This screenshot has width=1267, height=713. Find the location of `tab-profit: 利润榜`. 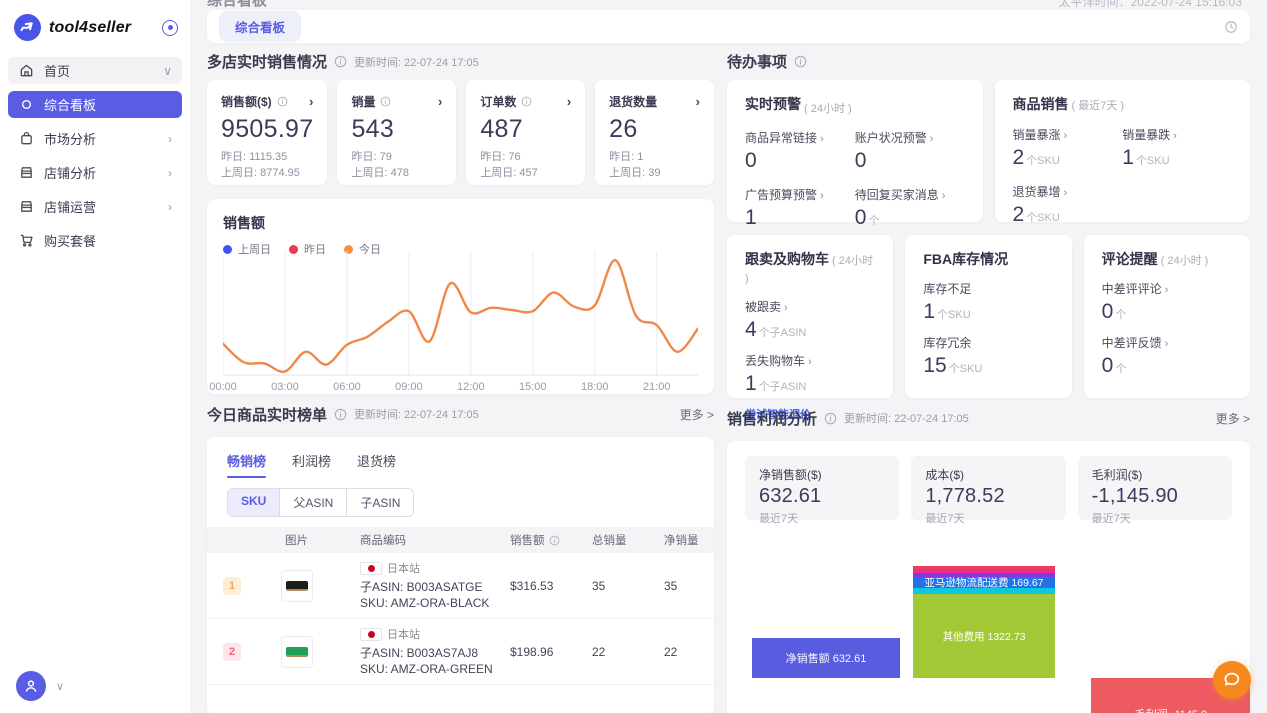

tab-profit: 利润榜 is located at coordinates (312, 461).